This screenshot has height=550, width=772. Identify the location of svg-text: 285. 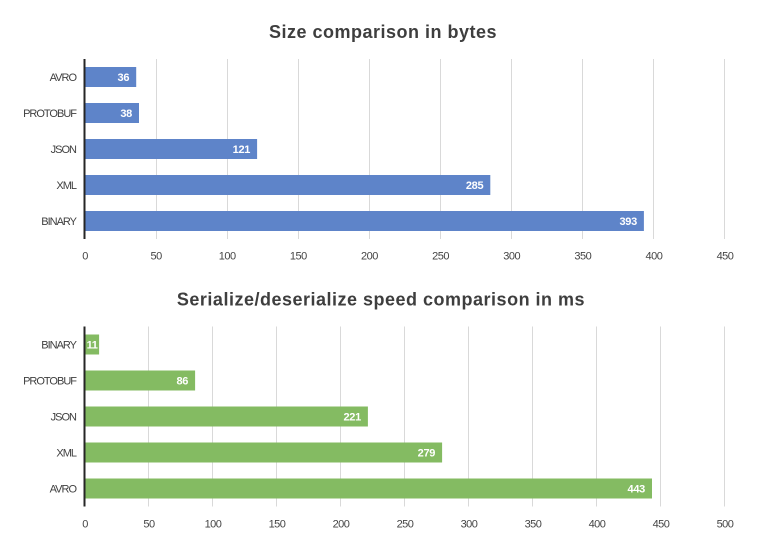
(475, 186).